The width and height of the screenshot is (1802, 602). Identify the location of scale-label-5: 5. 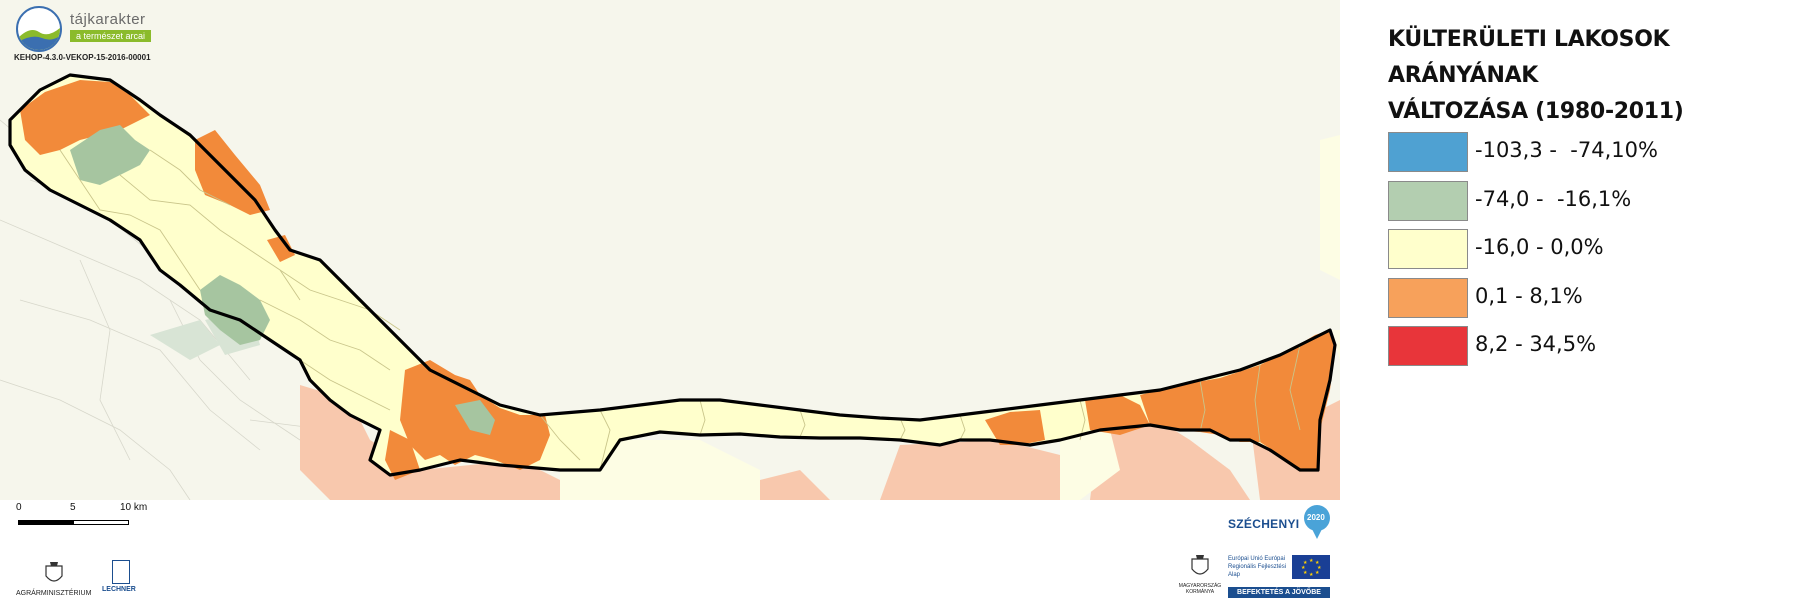
(73, 507).